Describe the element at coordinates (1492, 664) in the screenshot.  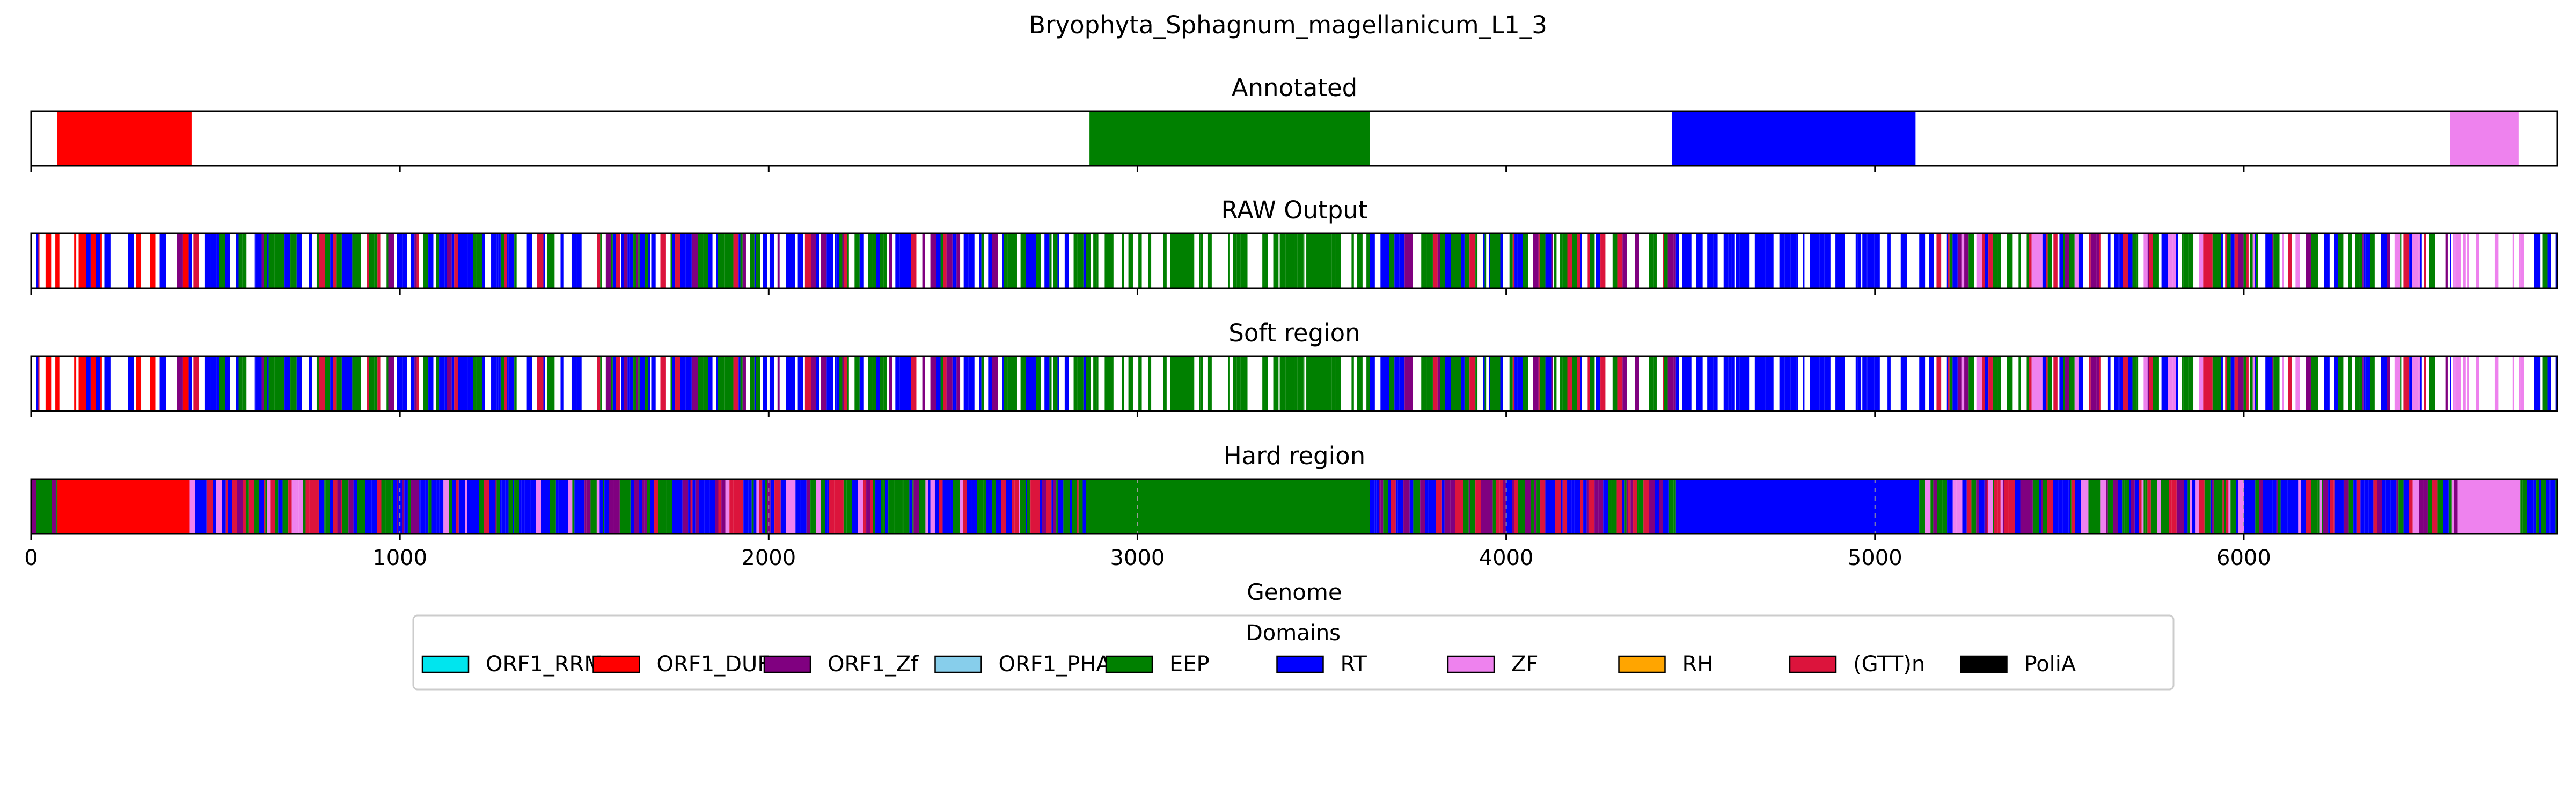
I see `legend-item: ZF` at that location.